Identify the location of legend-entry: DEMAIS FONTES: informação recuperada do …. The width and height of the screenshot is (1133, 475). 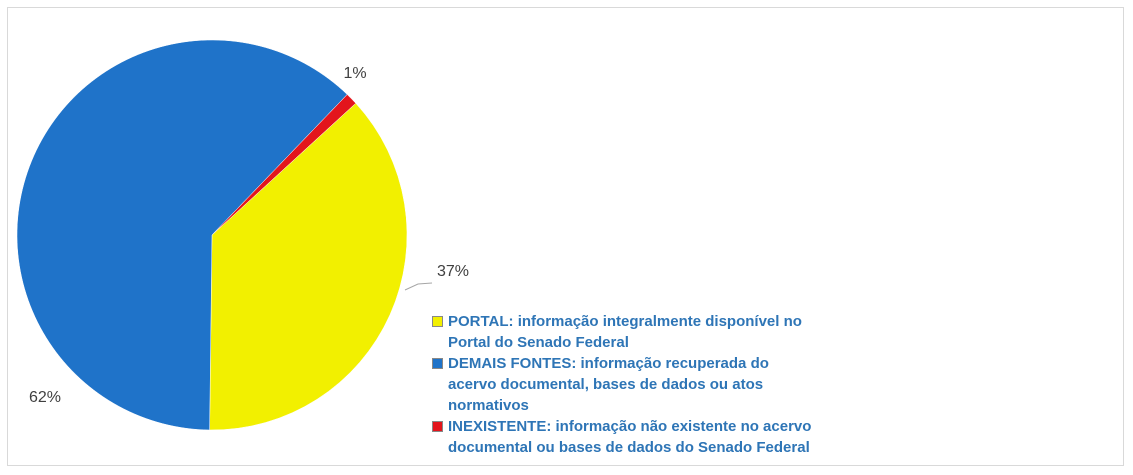
(622, 384).